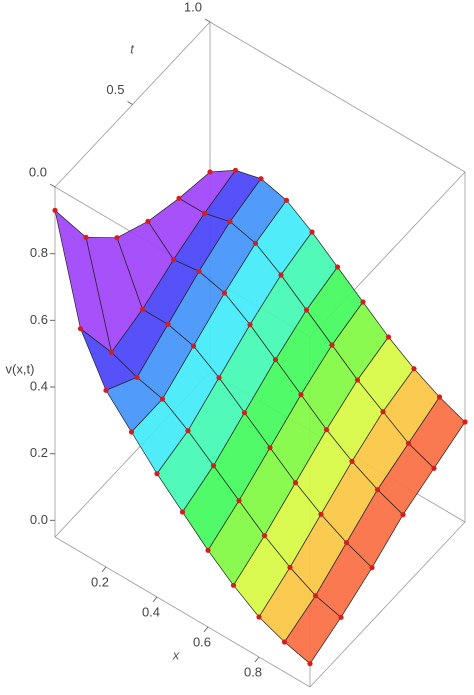 This screenshot has height=695, width=474. Describe the element at coordinates (100, 581) in the screenshot. I see `x-tick-label: 0.2` at that location.